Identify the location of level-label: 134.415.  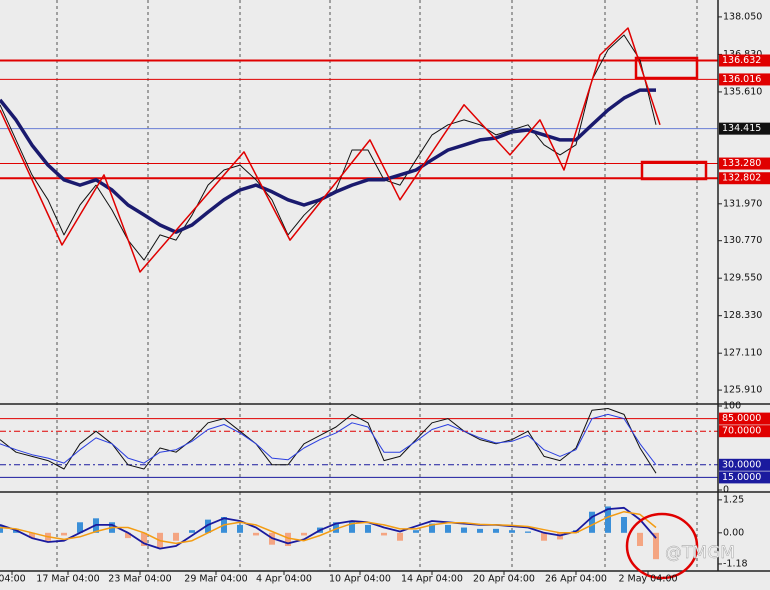
(741, 128).